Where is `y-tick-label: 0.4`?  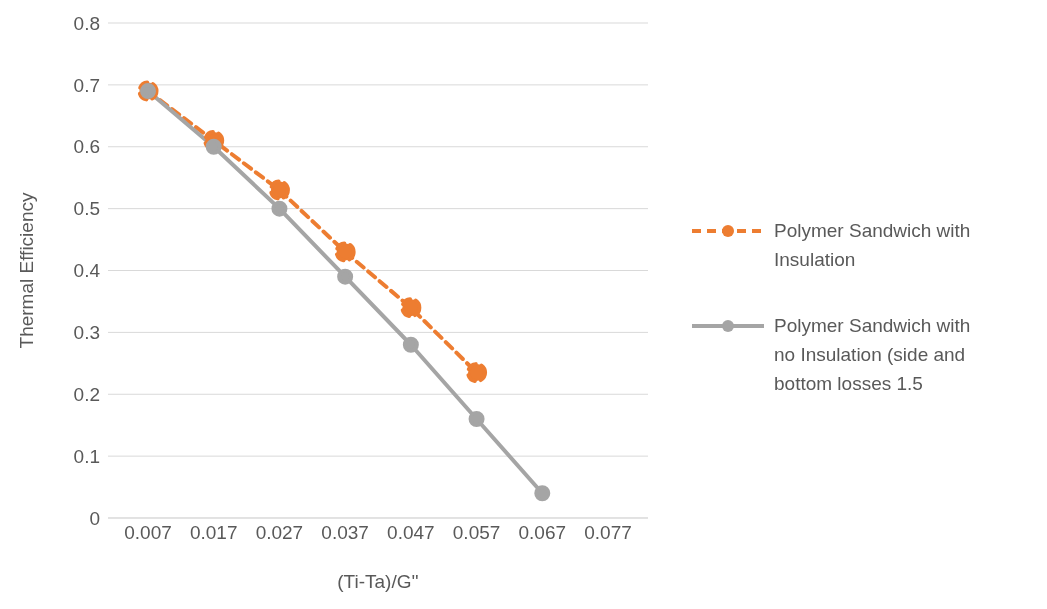
y-tick-label: 0.4 is located at coordinates (87, 271).